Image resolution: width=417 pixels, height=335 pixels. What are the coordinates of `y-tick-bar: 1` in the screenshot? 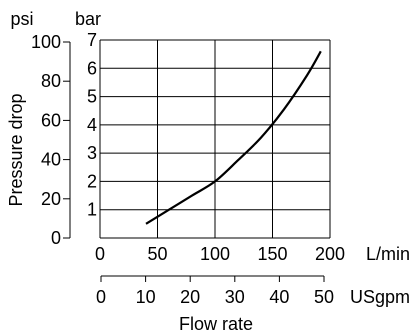 It's located at (92, 210).